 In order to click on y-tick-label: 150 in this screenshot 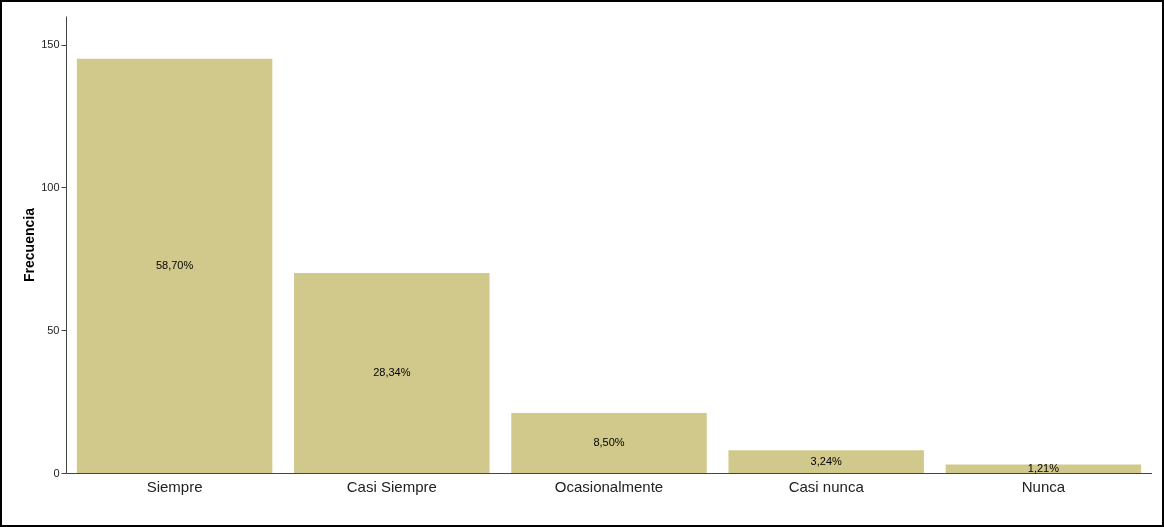, I will do `click(50, 44)`.